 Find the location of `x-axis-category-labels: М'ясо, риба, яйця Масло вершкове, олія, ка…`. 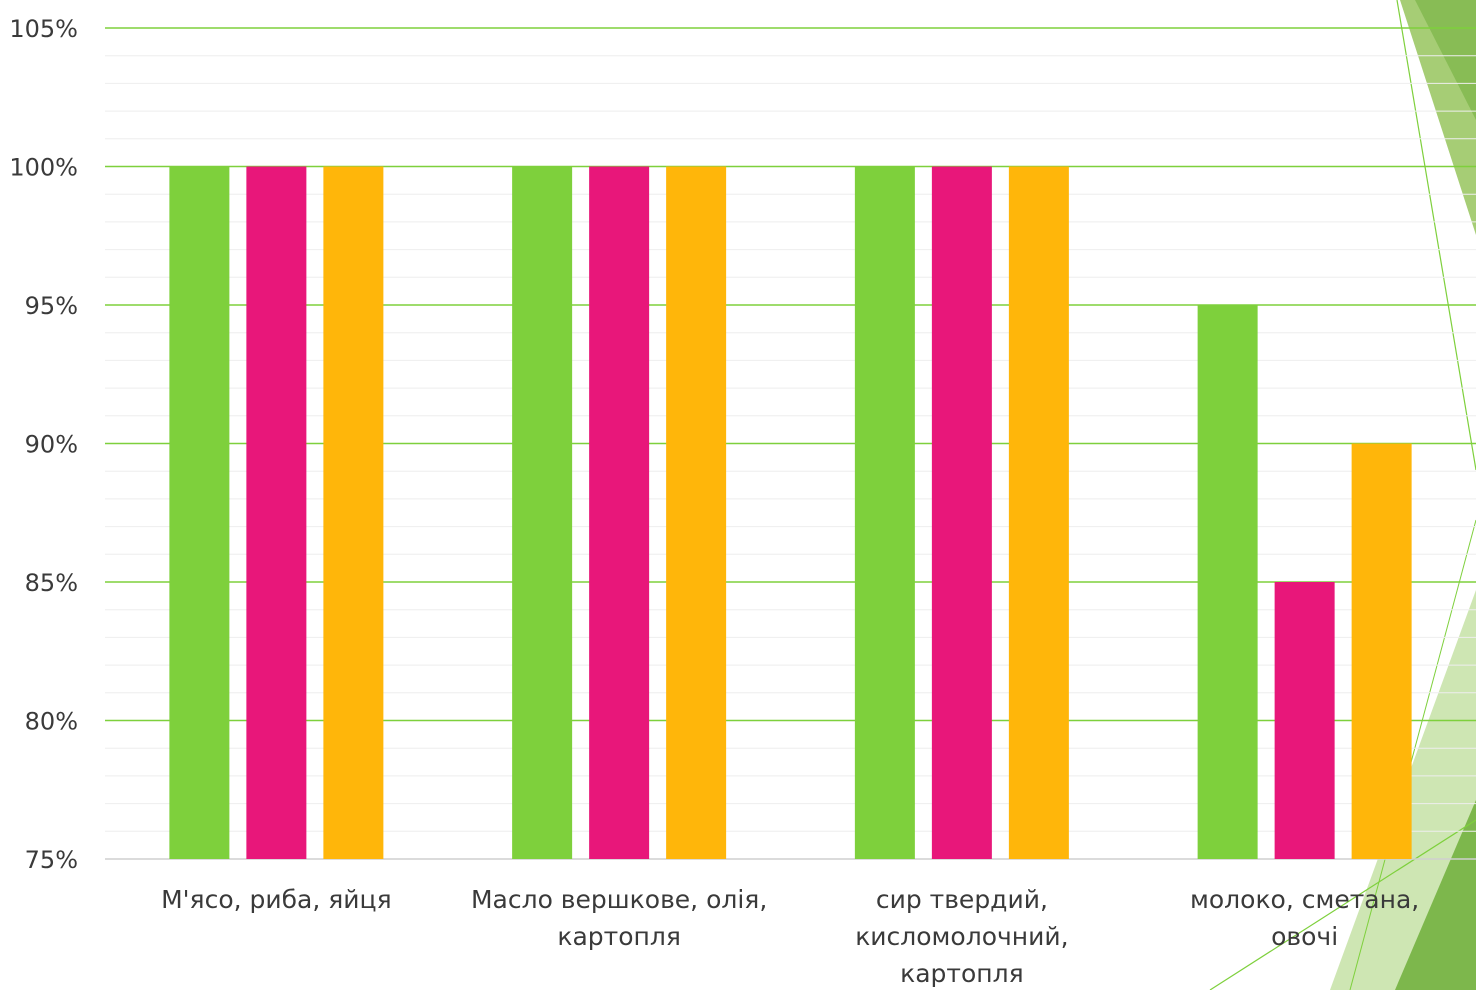

x-axis-category-labels: М'ясо, риба, яйця Масло вершкове, олія, ка… is located at coordinates (790, 936).